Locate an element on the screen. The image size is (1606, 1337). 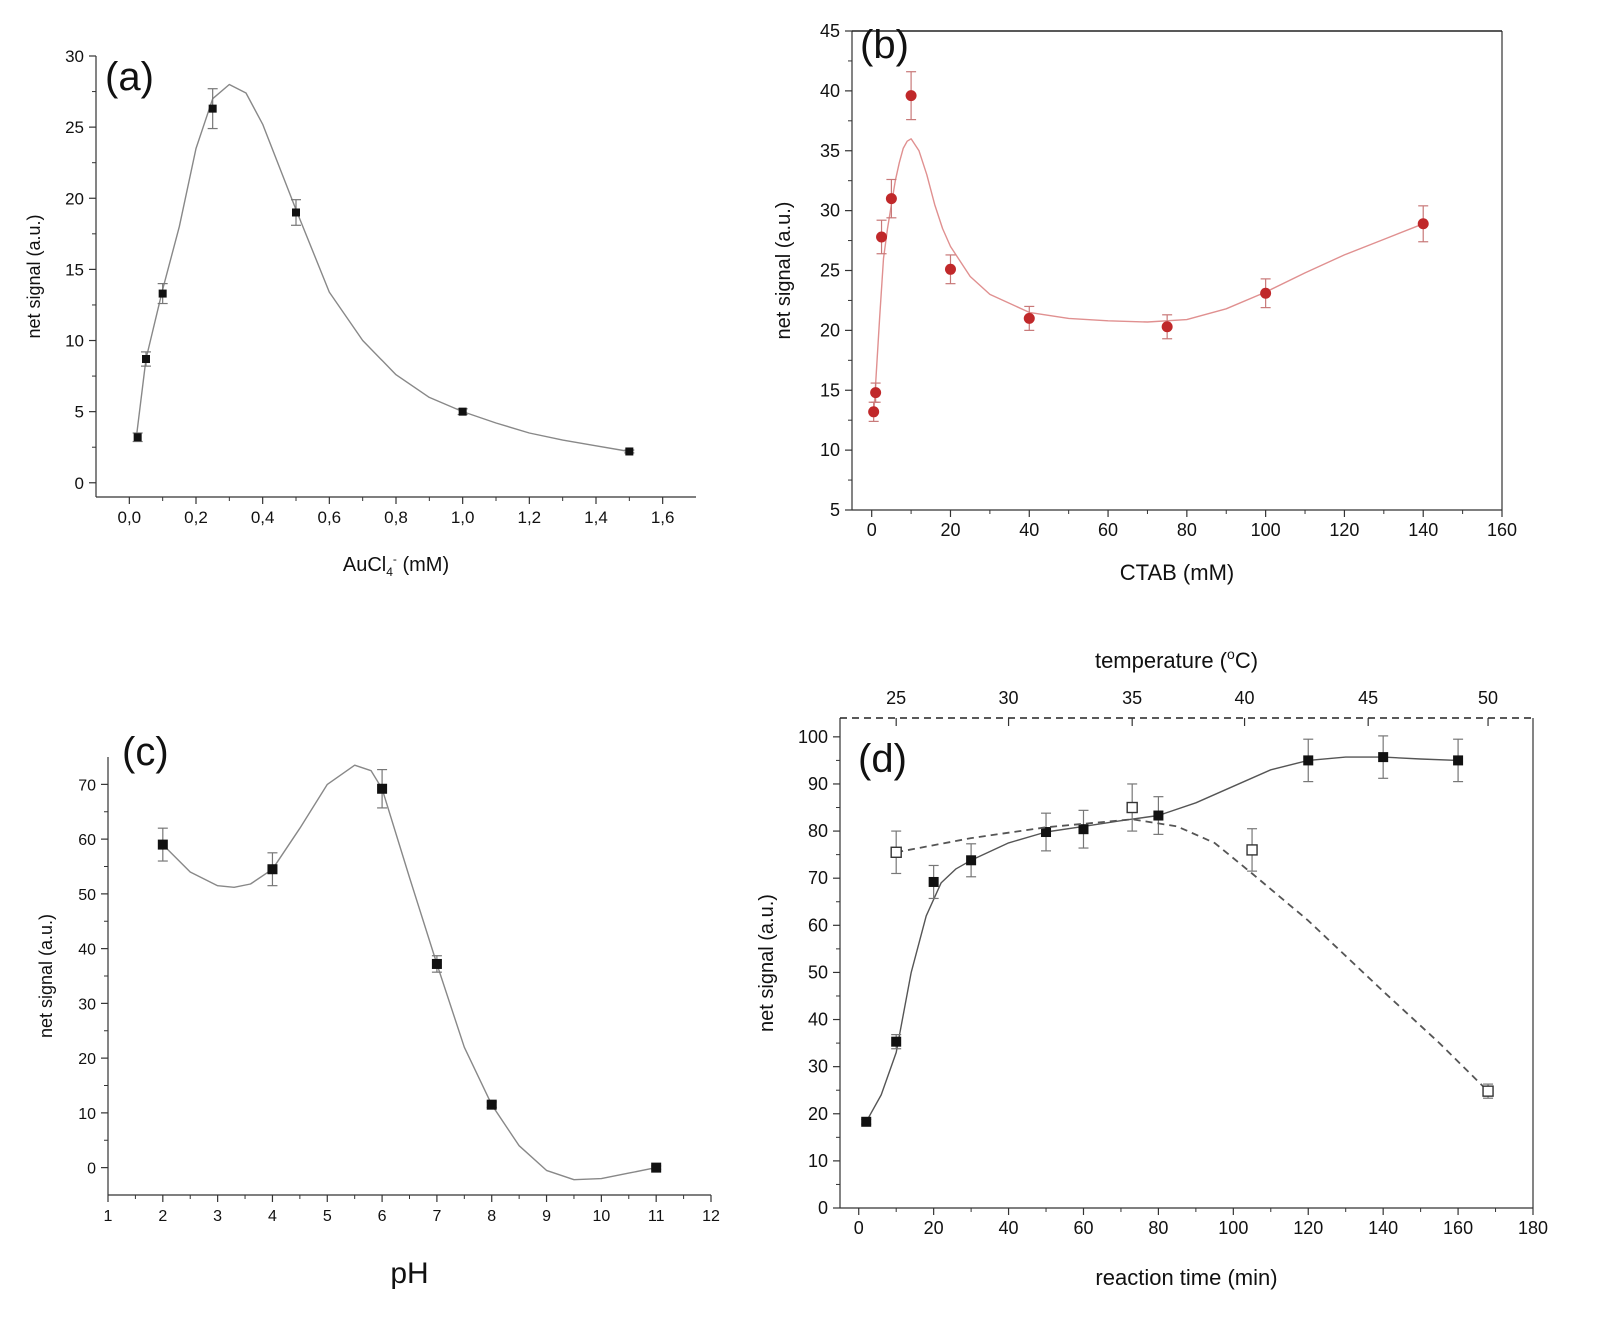
x-axis-title: AuCl4- (mM) is located at coordinates (396, 565).